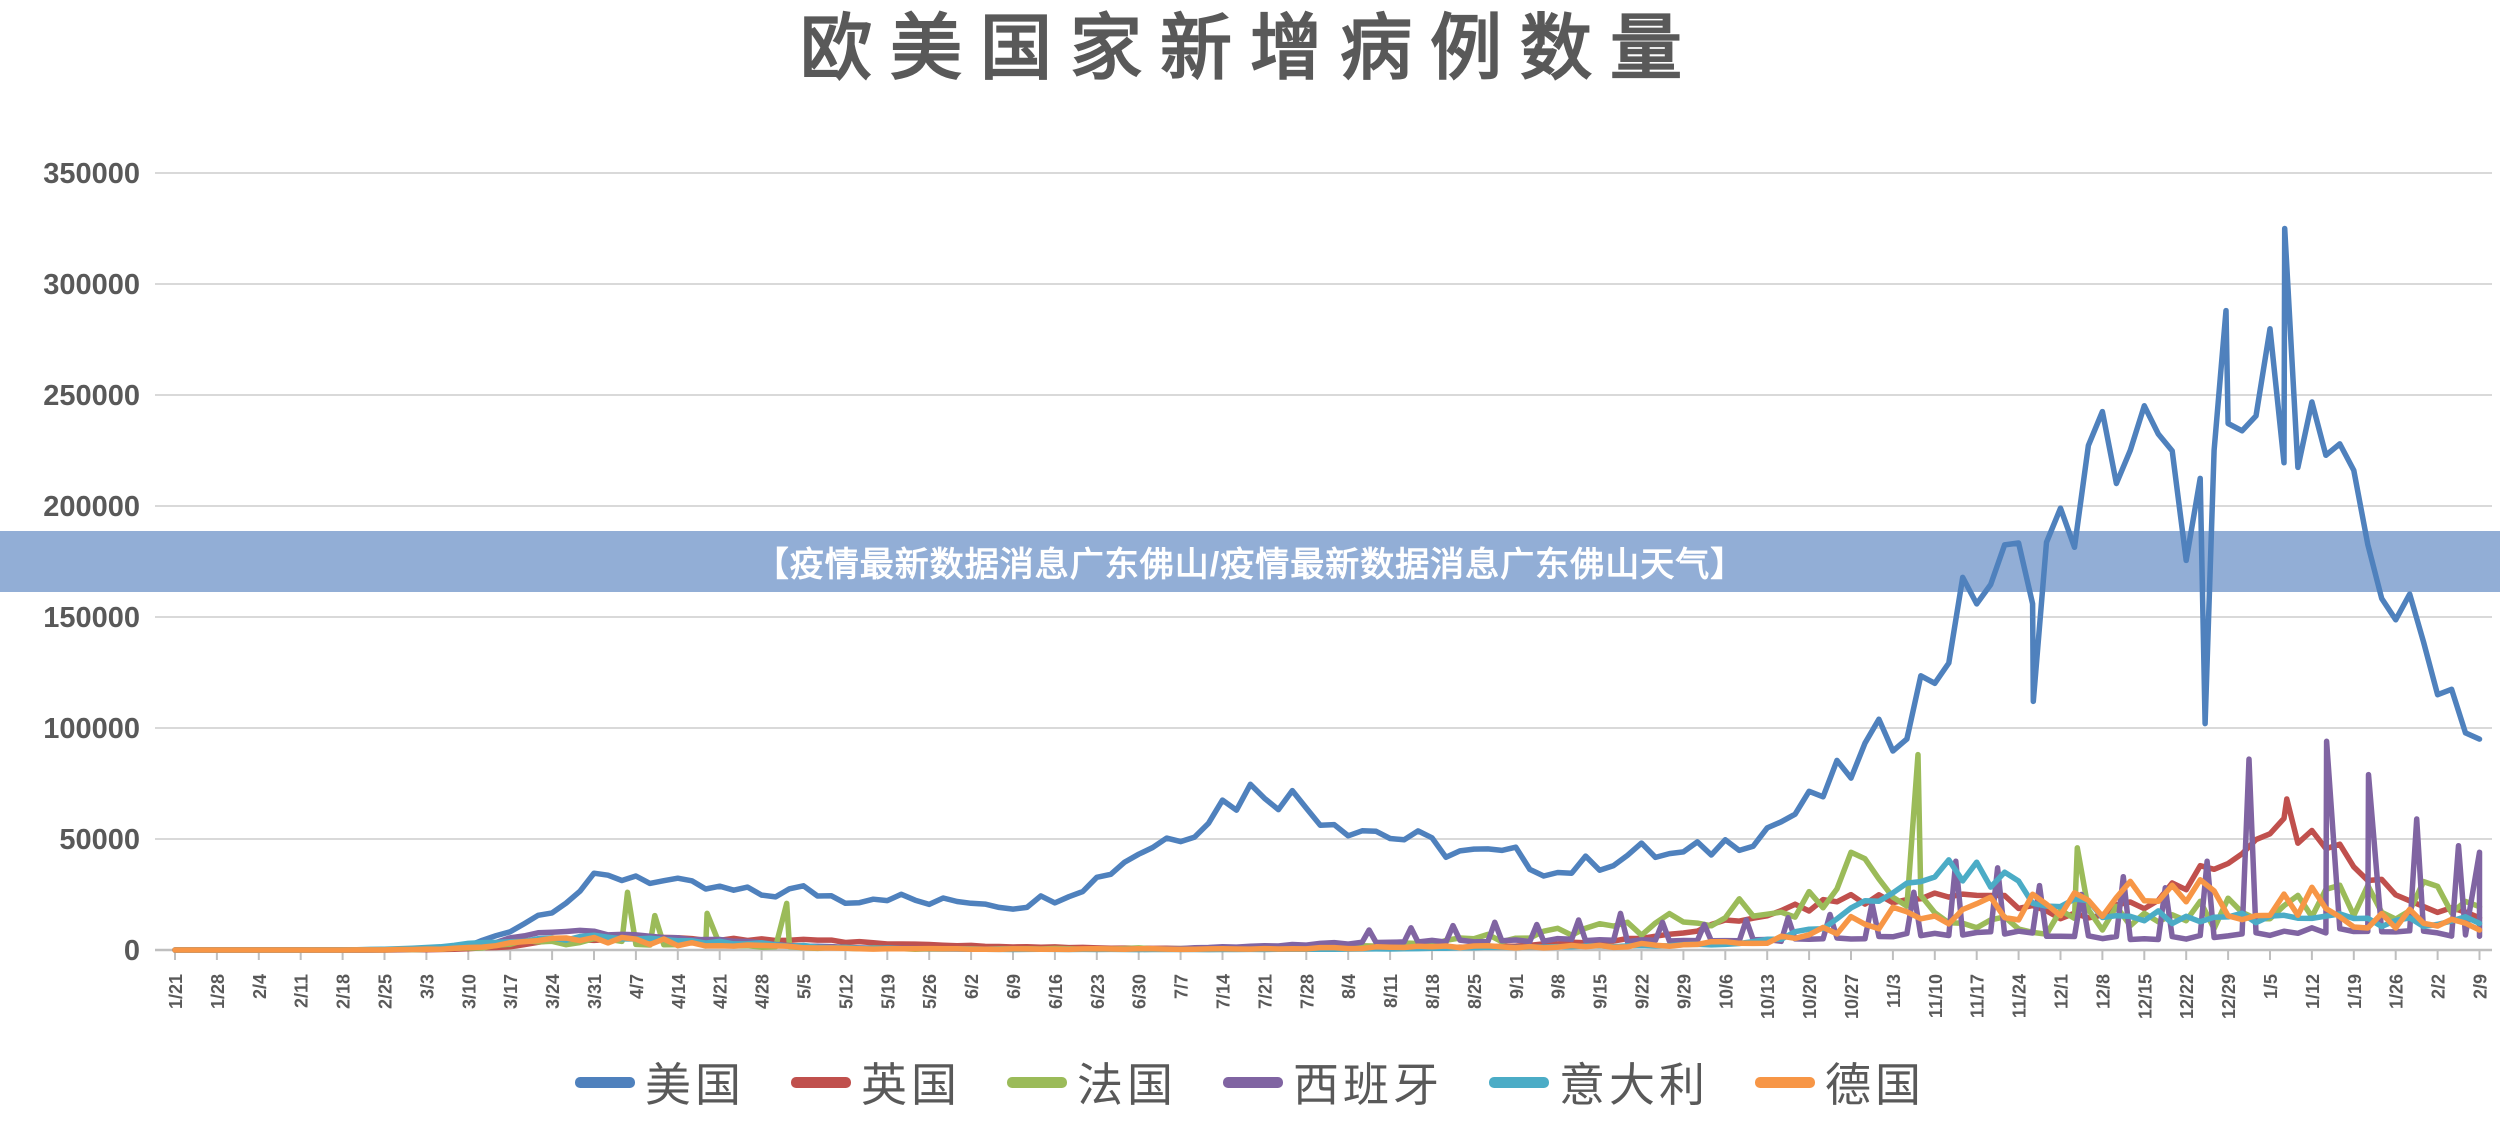  What do you see at coordinates (302, 991) in the screenshot?
I see `x-tick-label: 2/11` at bounding box center [302, 991].